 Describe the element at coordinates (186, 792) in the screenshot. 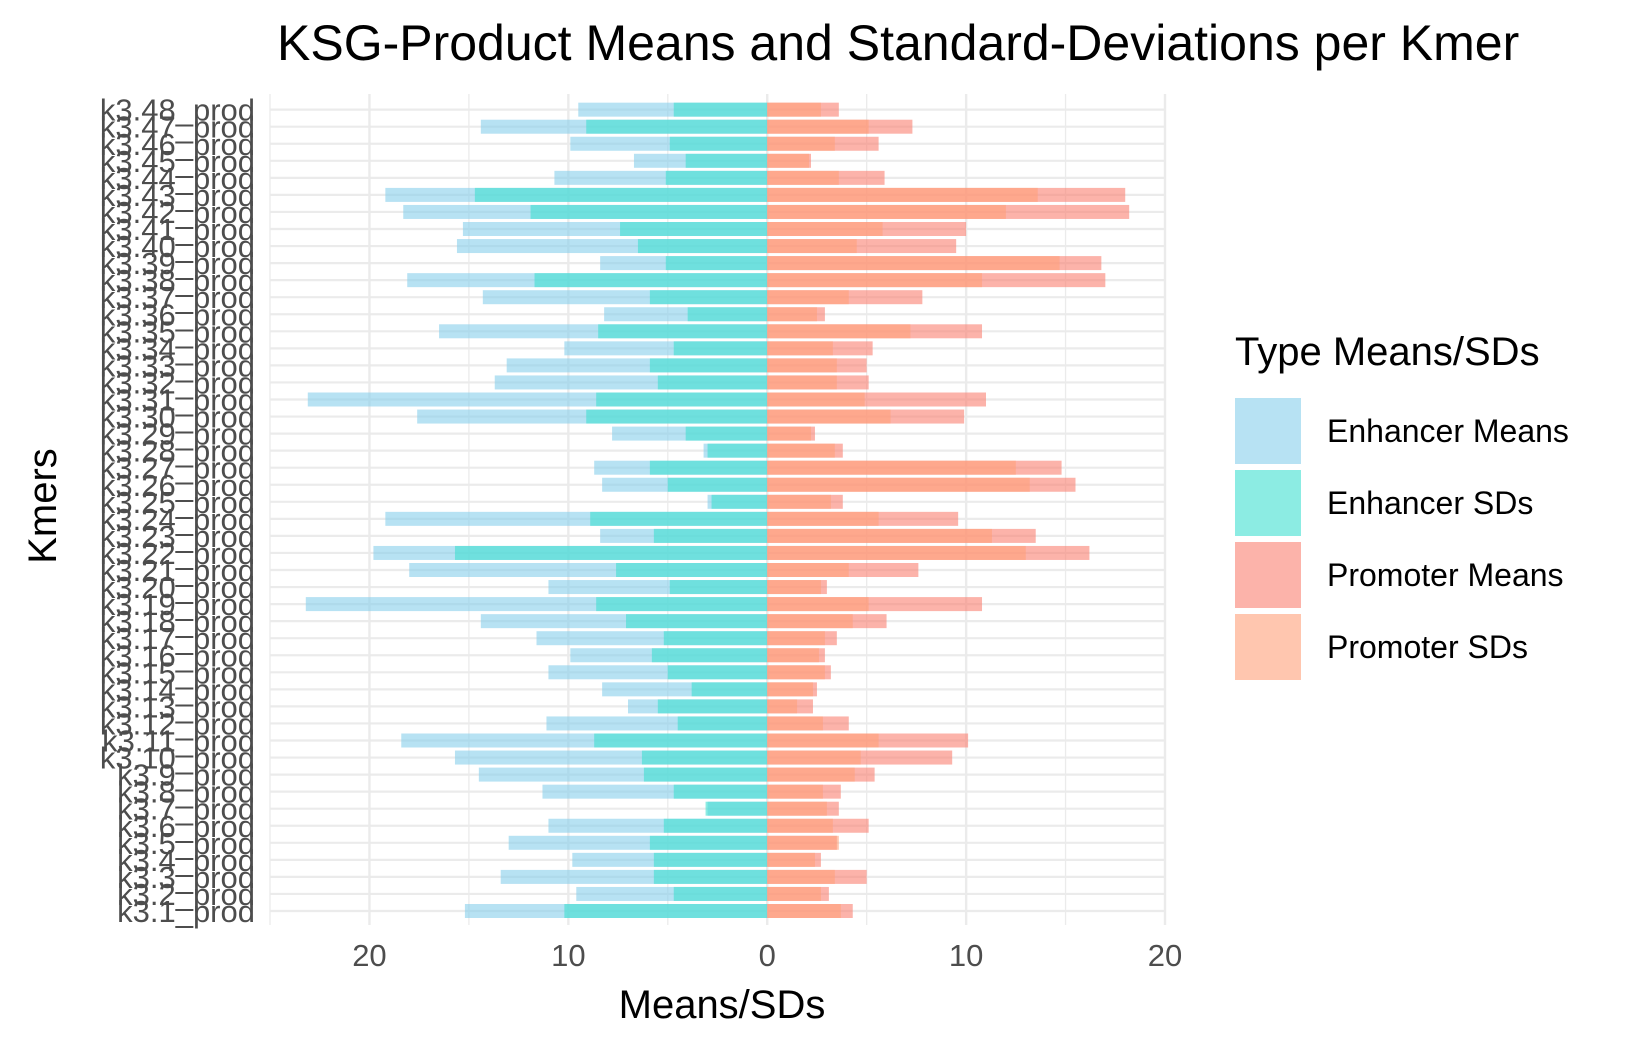

I see `y-tick-label: k3.8_prod` at that location.